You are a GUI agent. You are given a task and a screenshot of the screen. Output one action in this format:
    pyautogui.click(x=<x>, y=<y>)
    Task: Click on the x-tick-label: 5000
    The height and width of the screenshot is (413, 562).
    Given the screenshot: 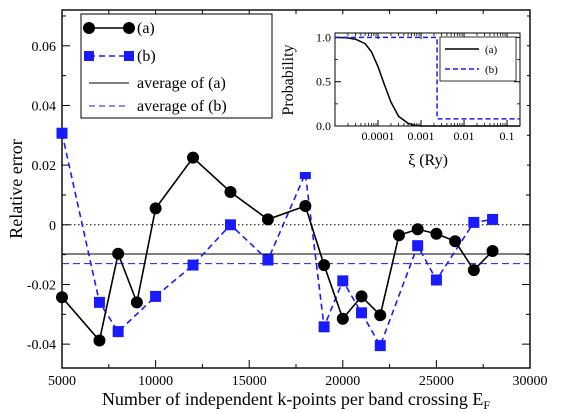 What is the action you would take?
    pyautogui.click(x=62, y=381)
    